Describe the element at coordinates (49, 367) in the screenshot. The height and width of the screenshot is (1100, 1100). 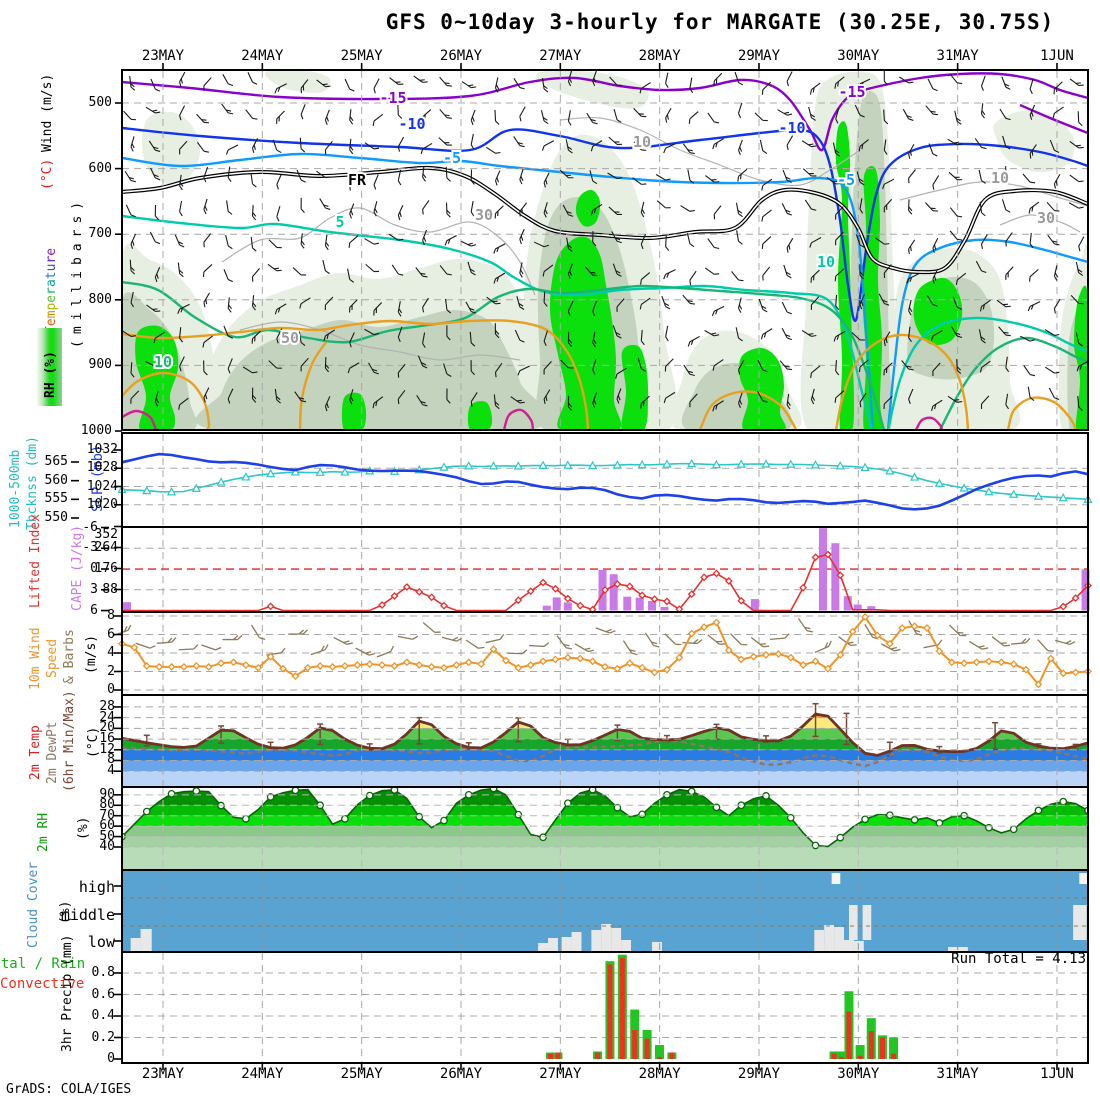
I see `rh-legend-gradient` at that location.